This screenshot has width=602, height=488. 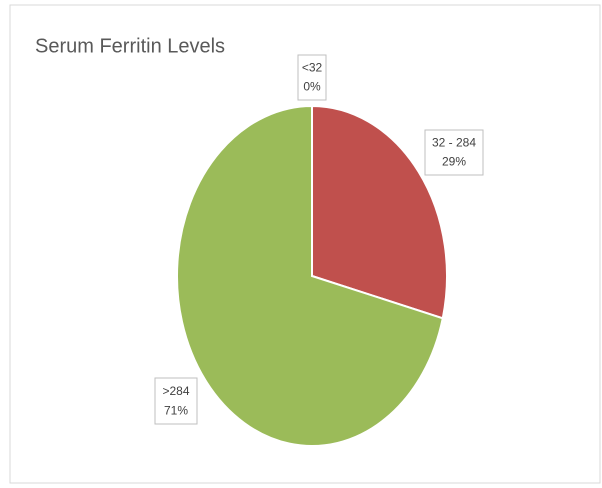 I want to click on chart-title: Serum Ferritin Levels, so click(x=130, y=46).